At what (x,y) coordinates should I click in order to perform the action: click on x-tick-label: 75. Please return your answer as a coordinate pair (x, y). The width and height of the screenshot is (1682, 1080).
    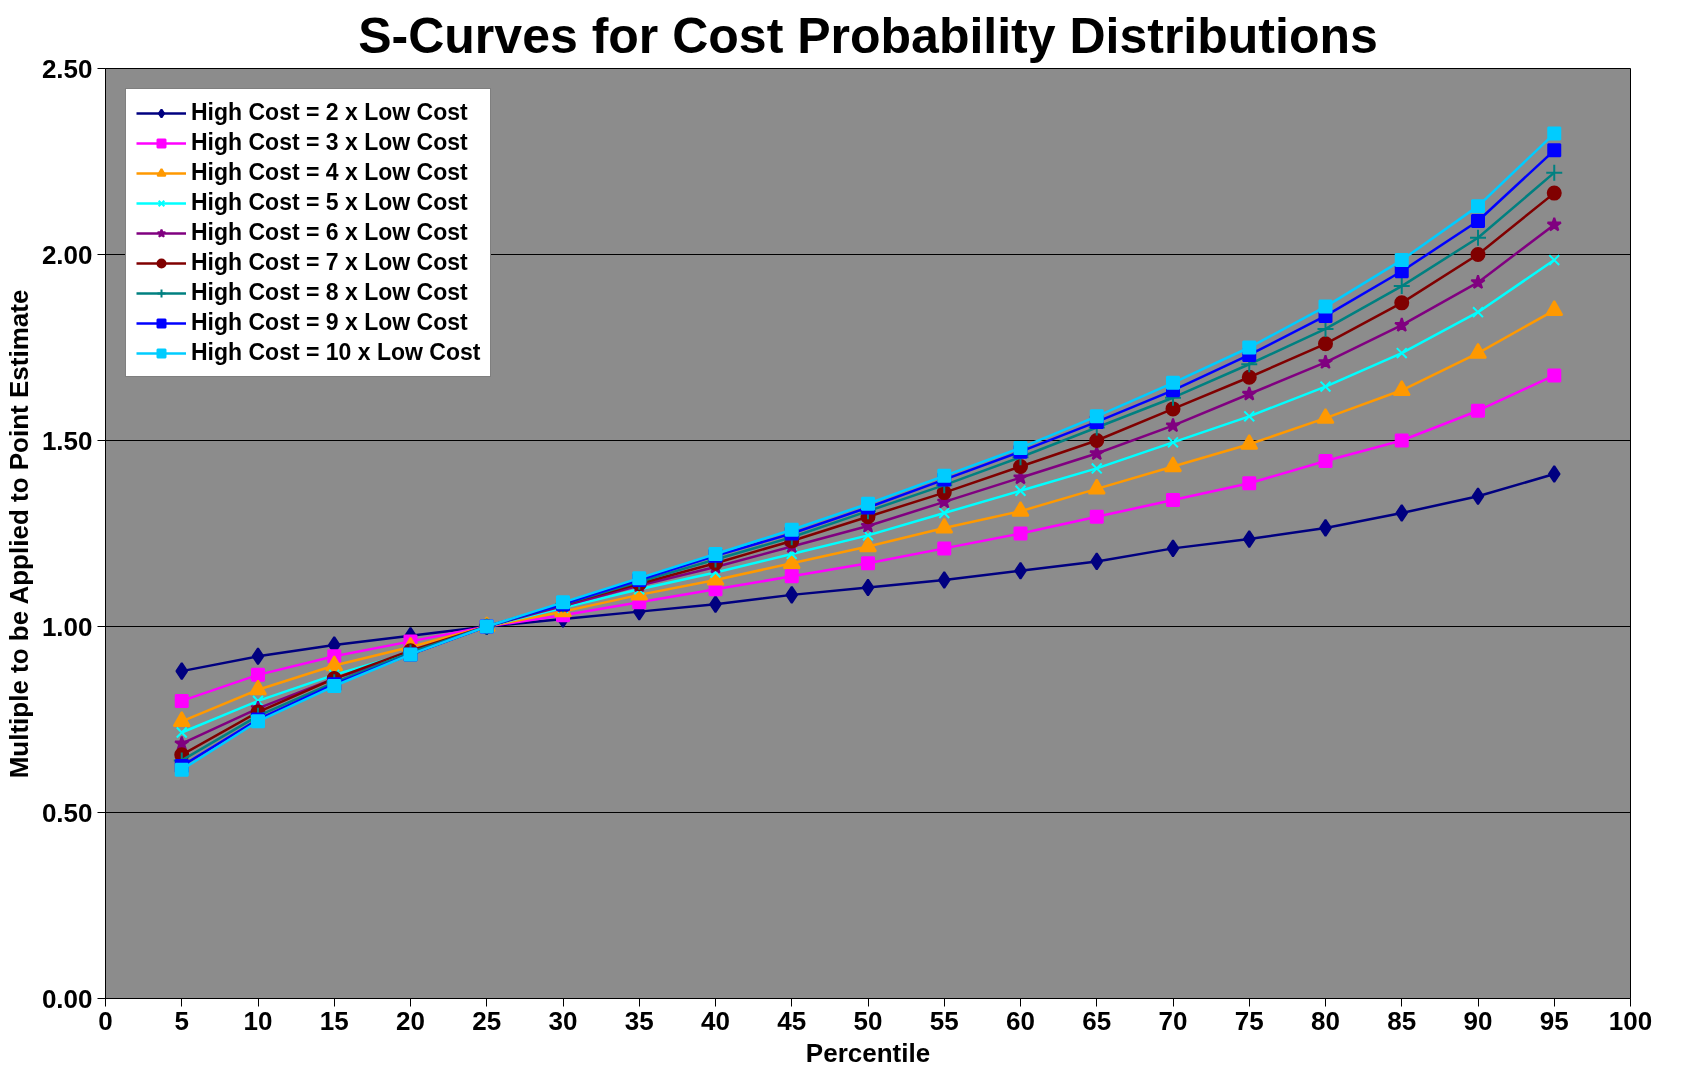
    Looking at the image, I should click on (1249, 1020).